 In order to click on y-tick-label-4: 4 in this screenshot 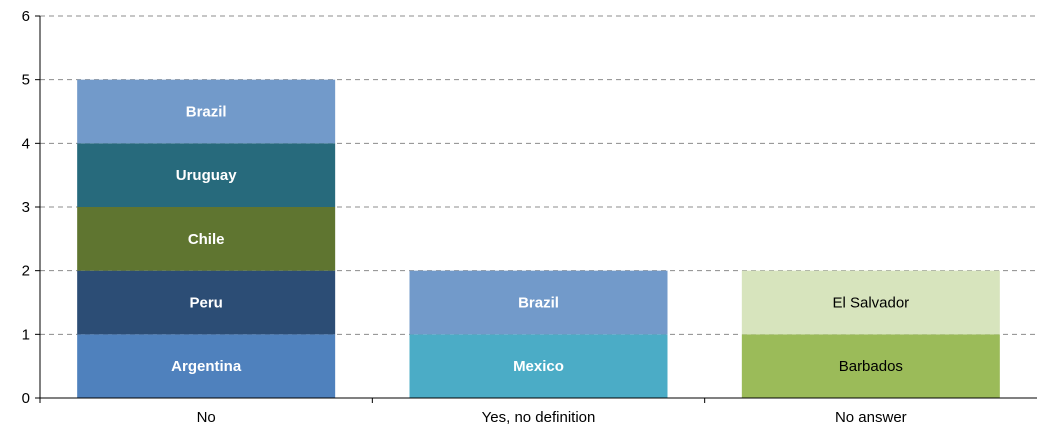, I will do `click(26, 143)`.